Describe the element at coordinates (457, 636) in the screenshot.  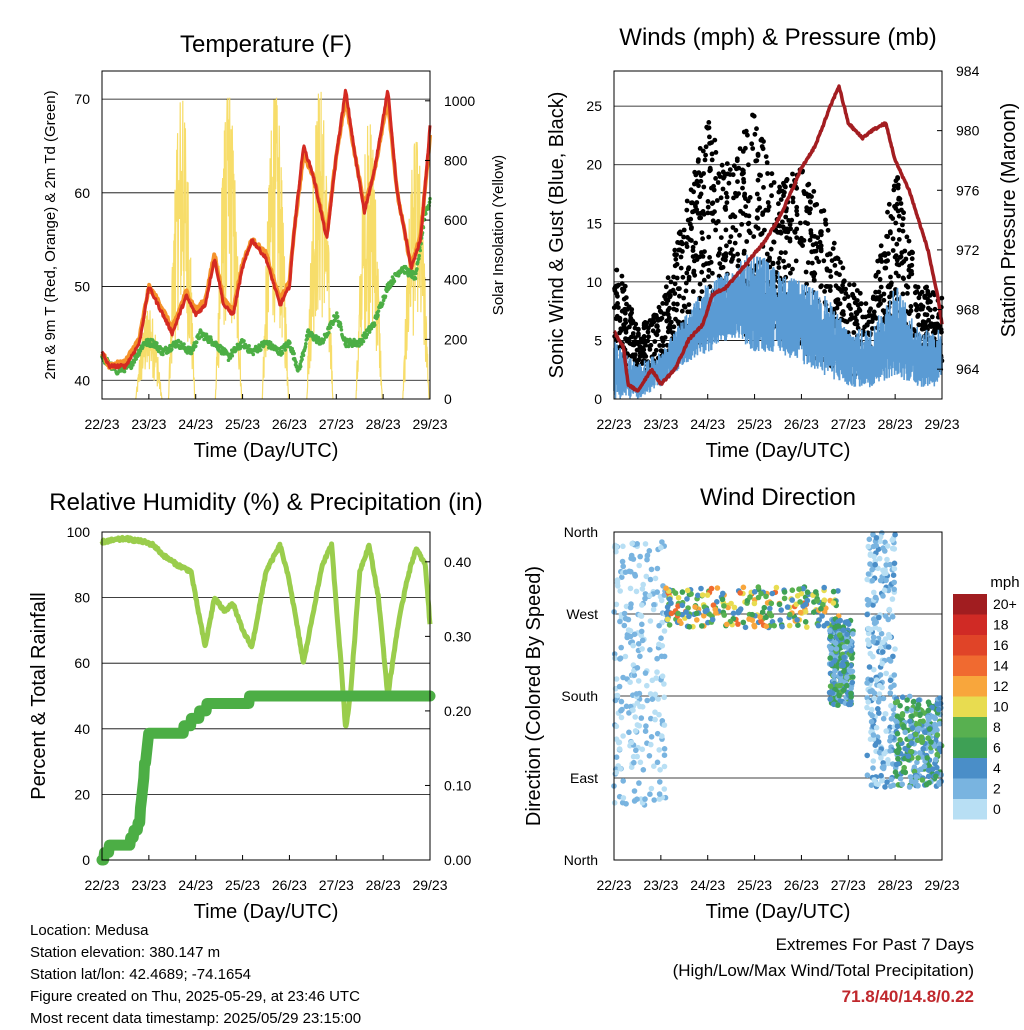
I see `humidity-y2tick-label: 0.30` at that location.